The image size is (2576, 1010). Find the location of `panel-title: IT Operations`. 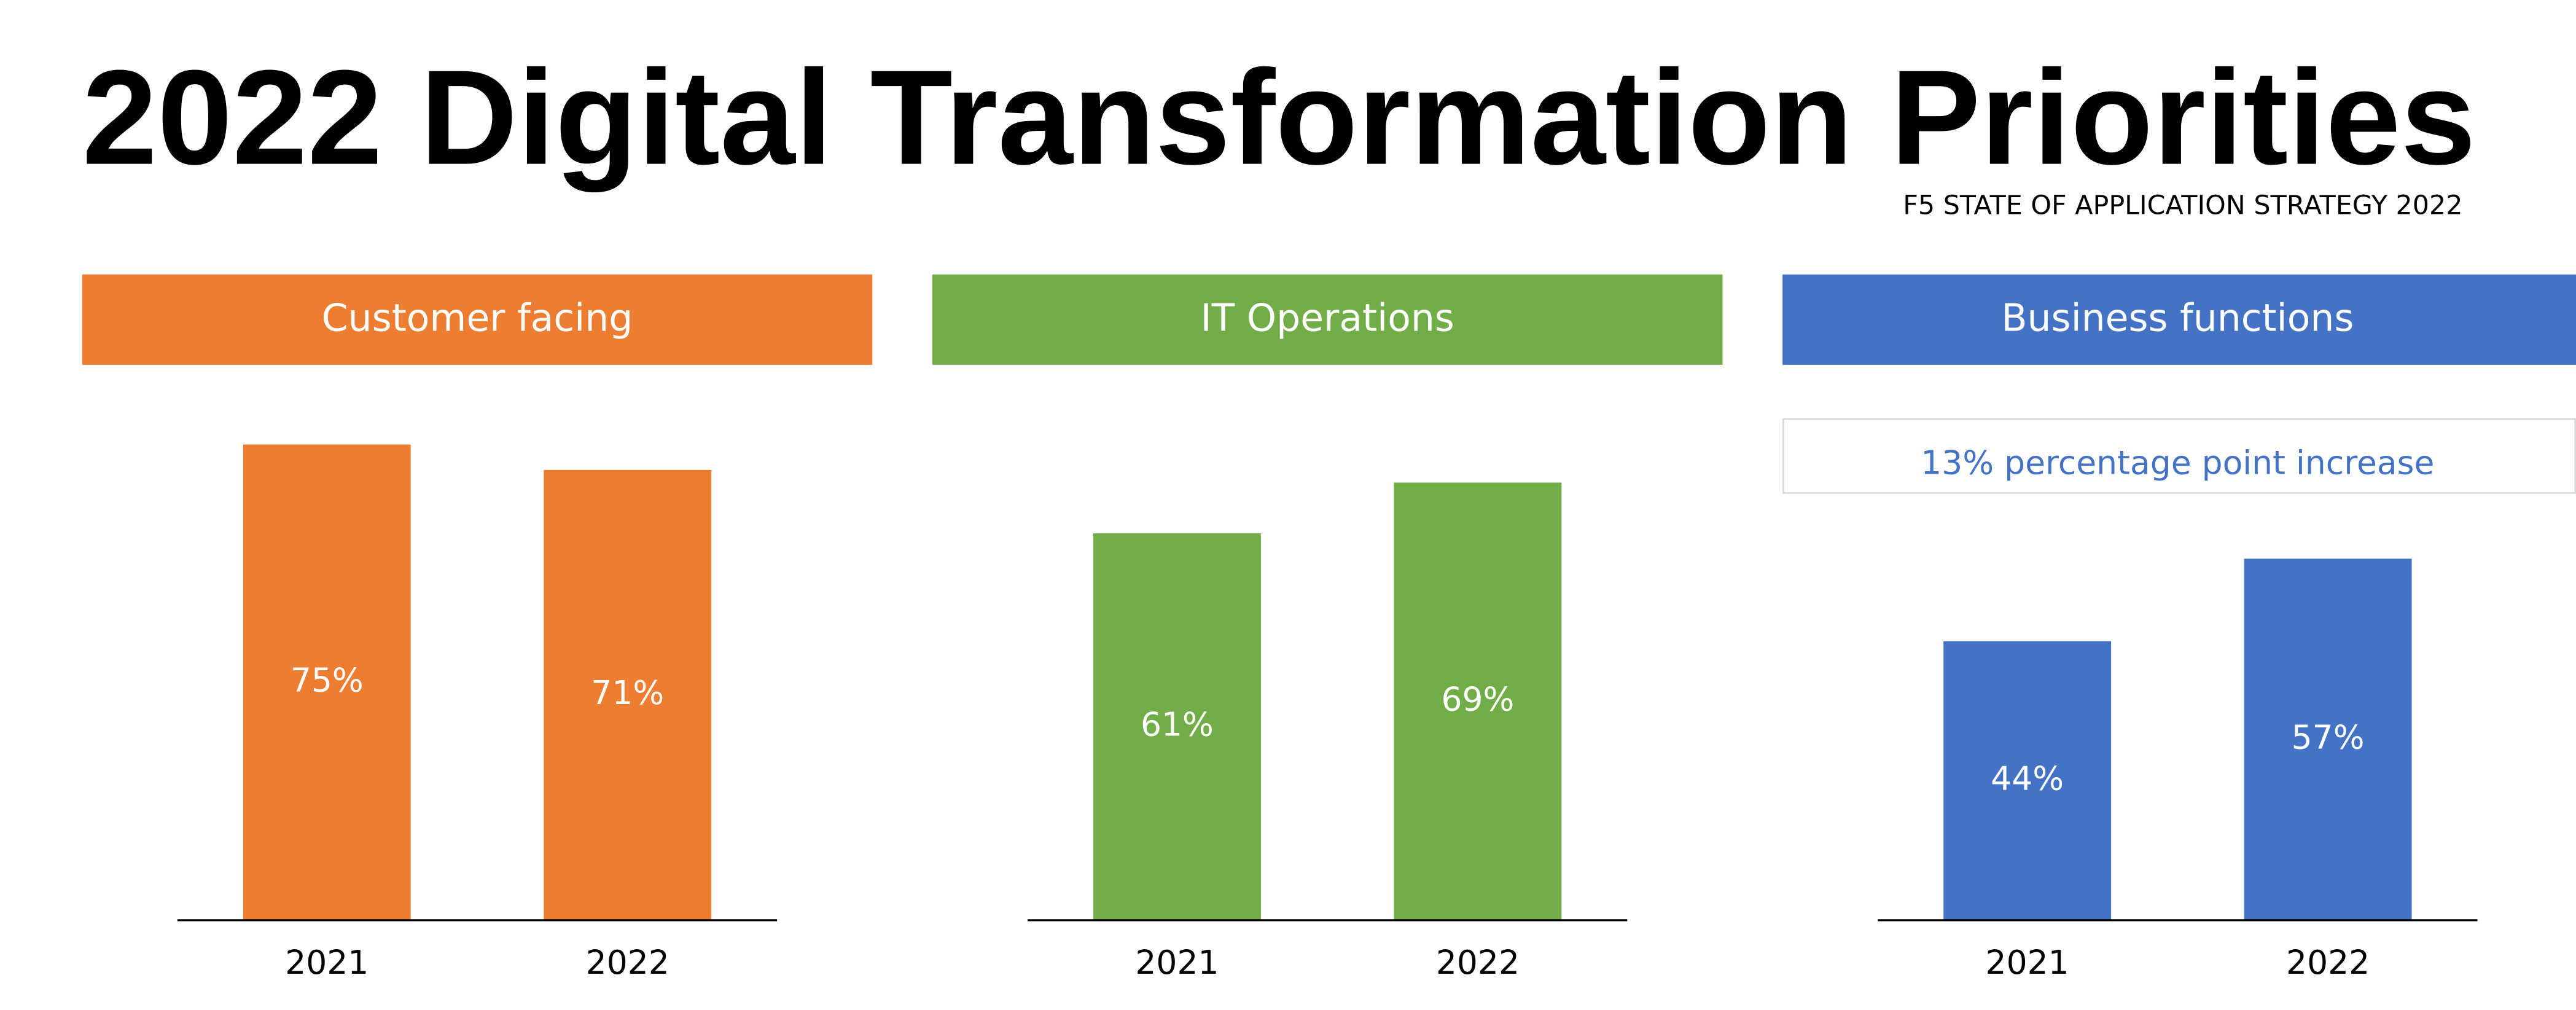

panel-title: IT Operations is located at coordinates (1327, 318).